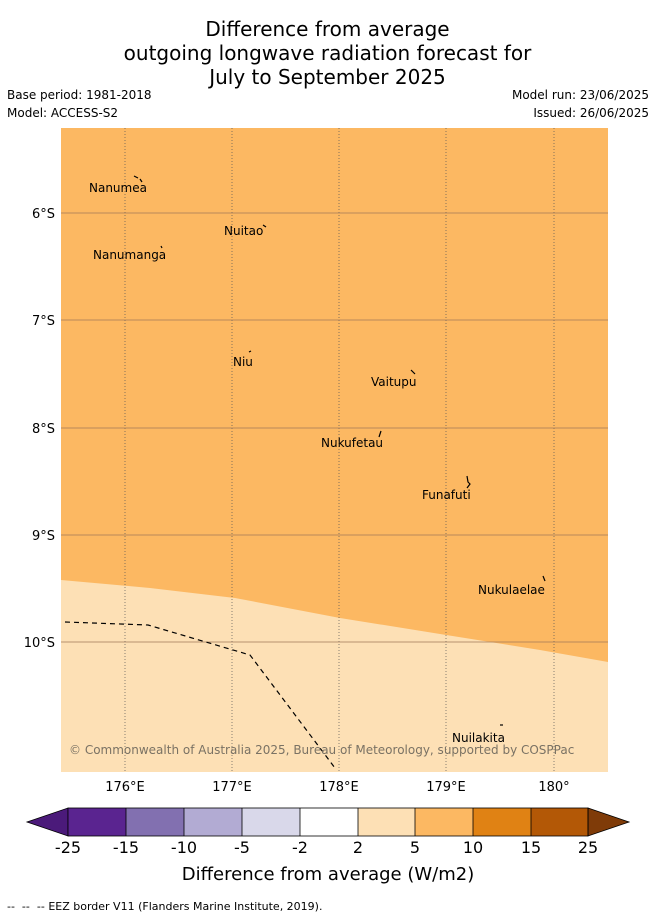 The image size is (655, 923). What do you see at coordinates (243, 362) in the screenshot?
I see `place-label-niu: Niu` at bounding box center [243, 362].